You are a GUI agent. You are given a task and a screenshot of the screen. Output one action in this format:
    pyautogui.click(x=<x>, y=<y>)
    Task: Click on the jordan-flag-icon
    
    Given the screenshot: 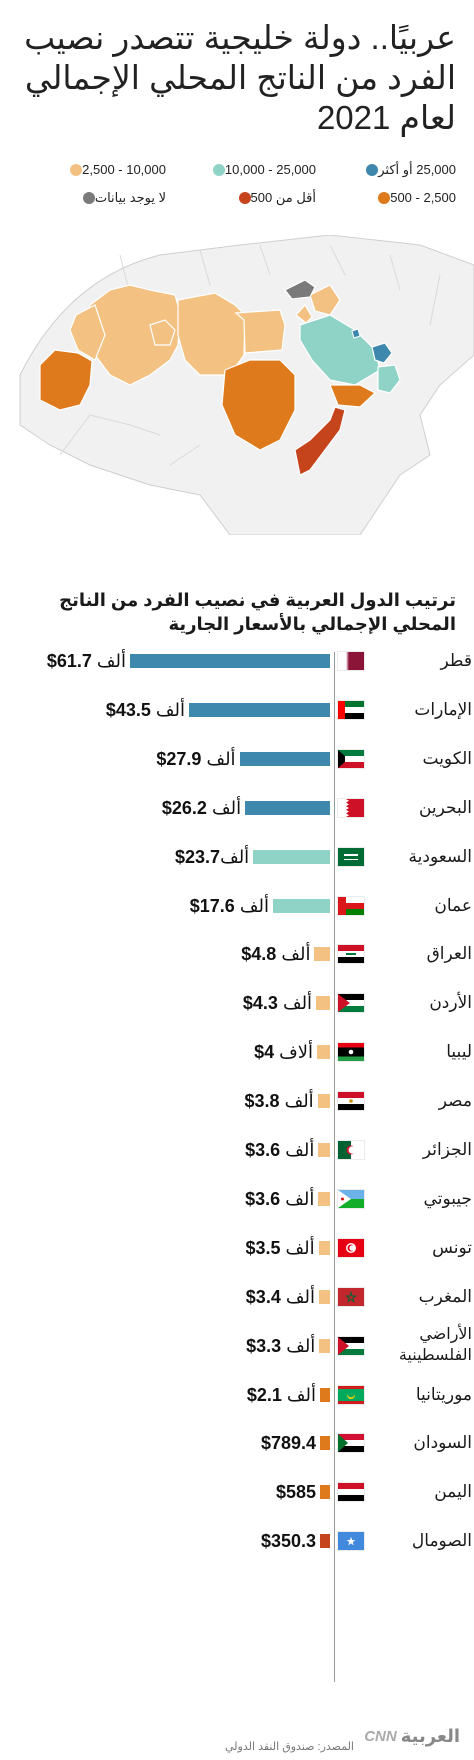 What is the action you would take?
    pyautogui.click(x=351, y=1003)
    